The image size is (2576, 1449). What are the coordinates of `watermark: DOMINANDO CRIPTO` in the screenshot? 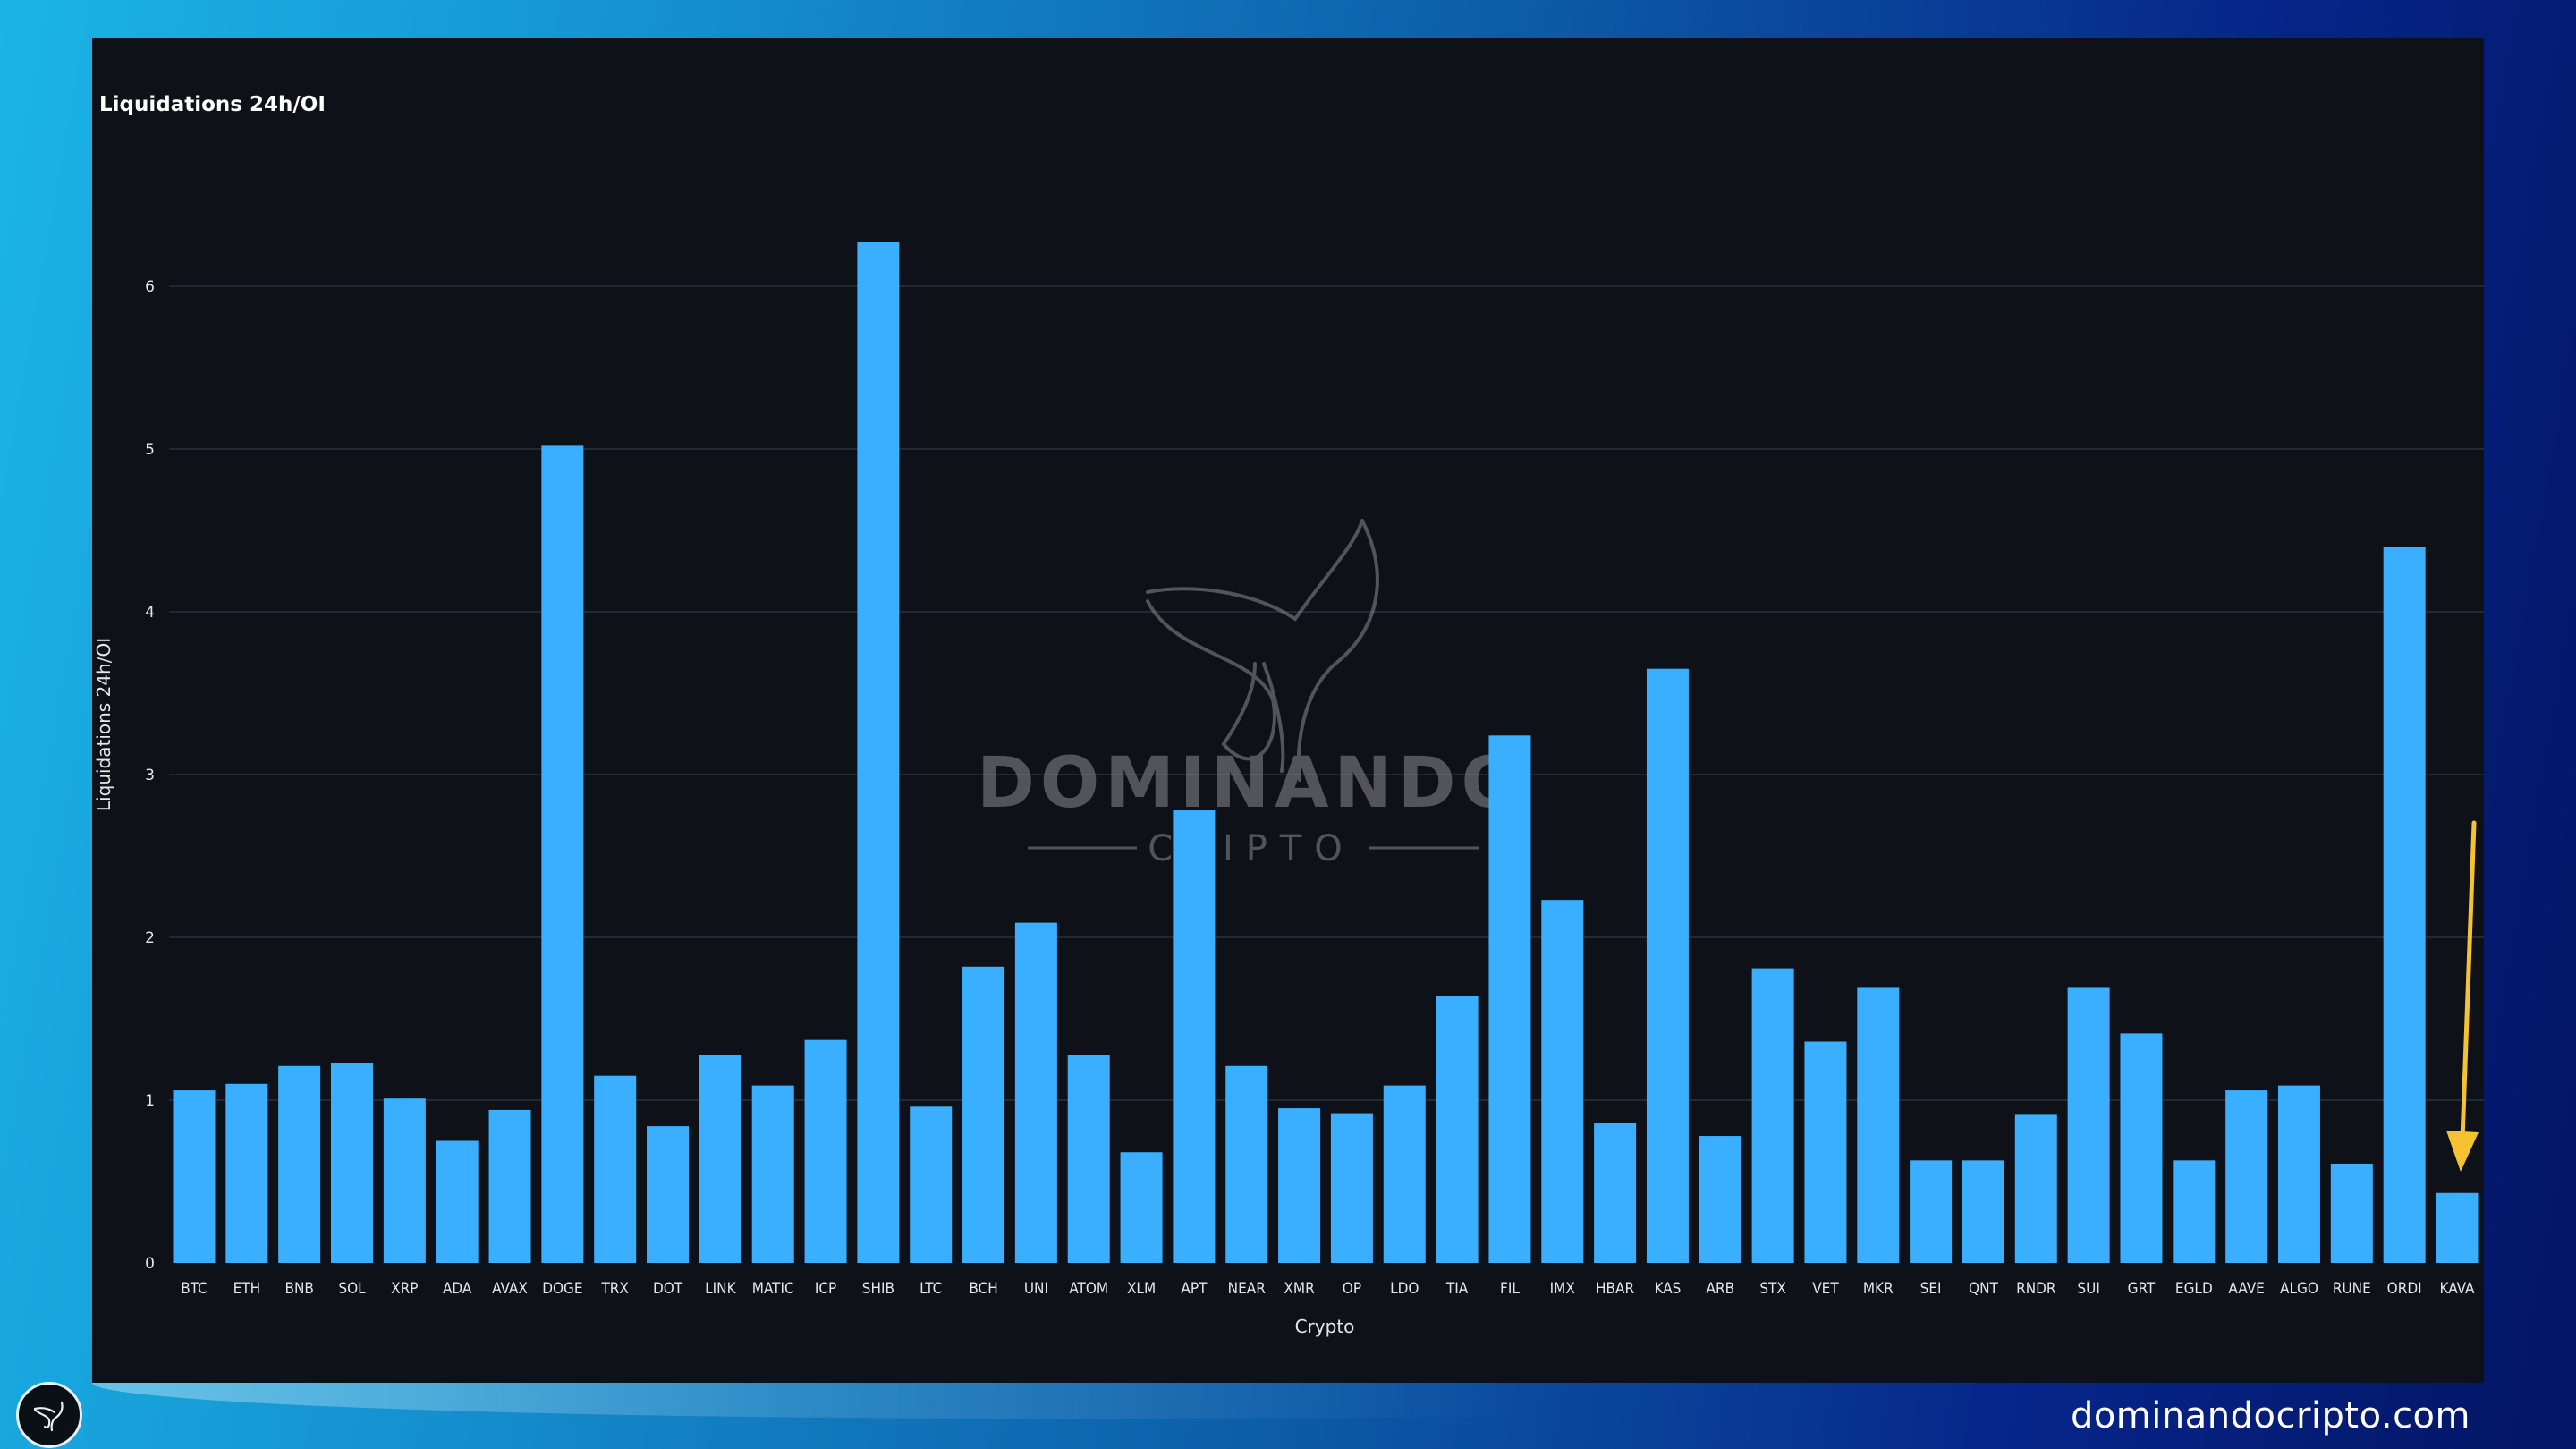 It's located at (1249, 694).